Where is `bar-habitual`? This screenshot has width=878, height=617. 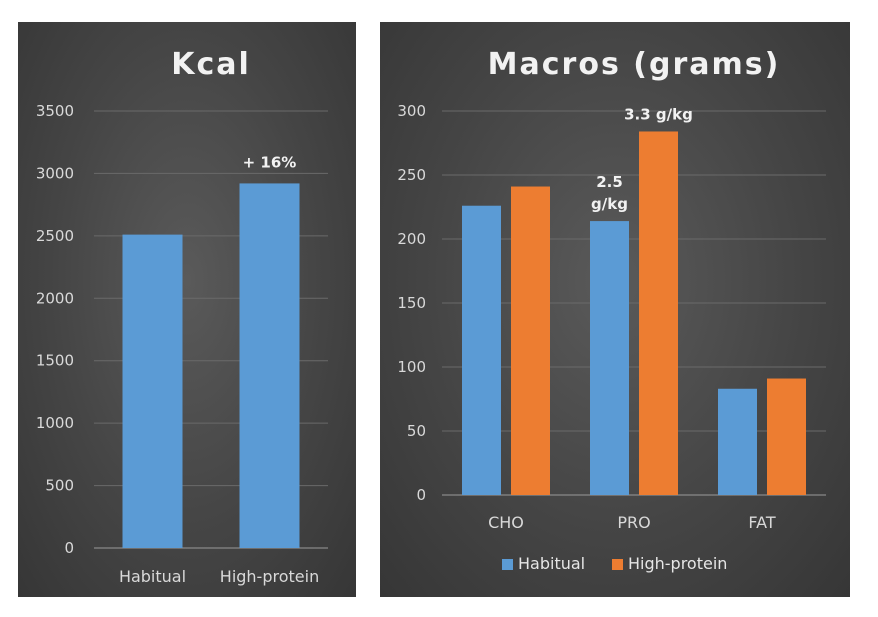
bar-habitual is located at coordinates (152, 391).